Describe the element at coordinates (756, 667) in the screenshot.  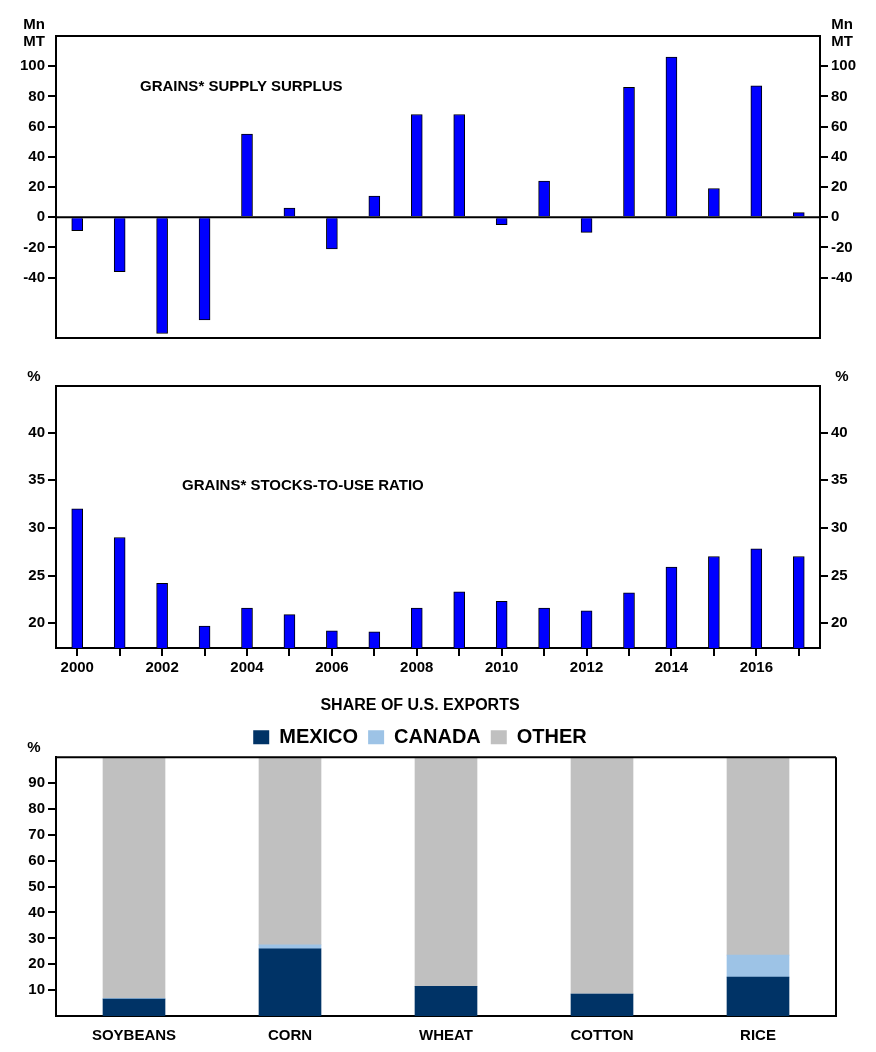
I see `x-tick-label: 2016` at that location.